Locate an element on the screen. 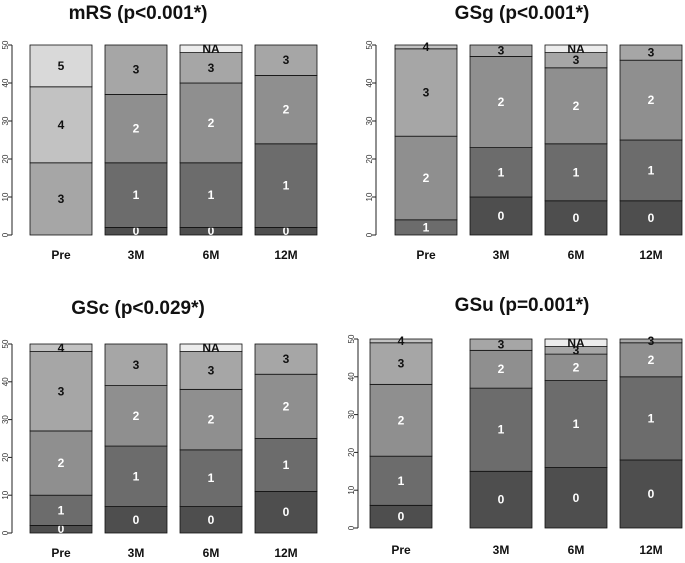  chart-title: mRS (p<0.001*) is located at coordinates (138, 13).